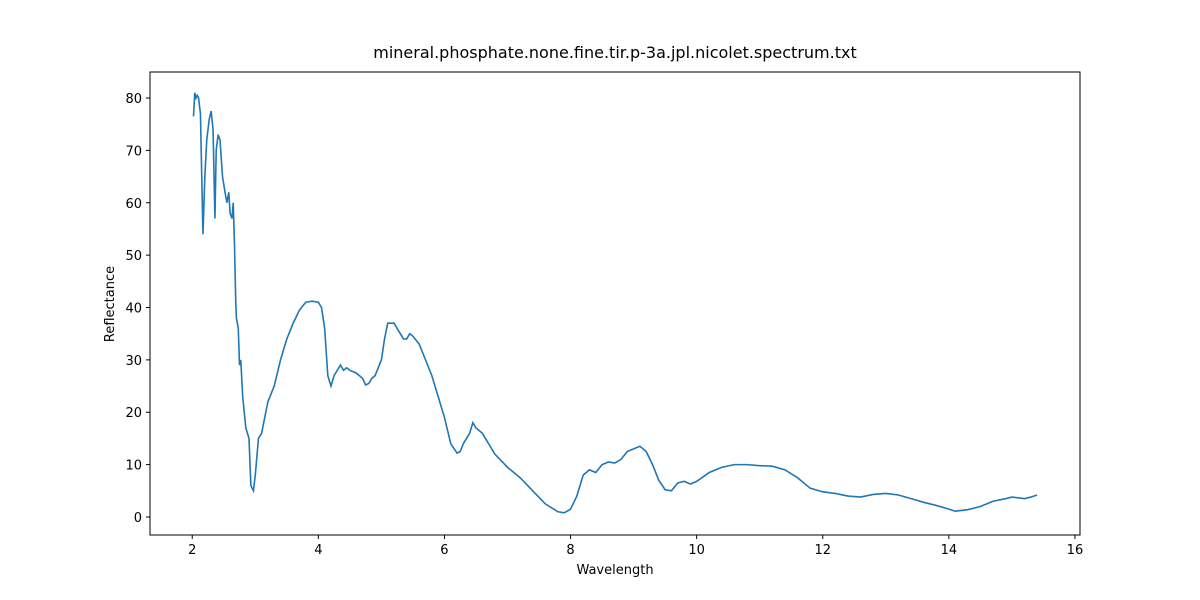 The image size is (1200, 600). Describe the element at coordinates (444, 550) in the screenshot. I see `x-tick-label: 6` at that location.